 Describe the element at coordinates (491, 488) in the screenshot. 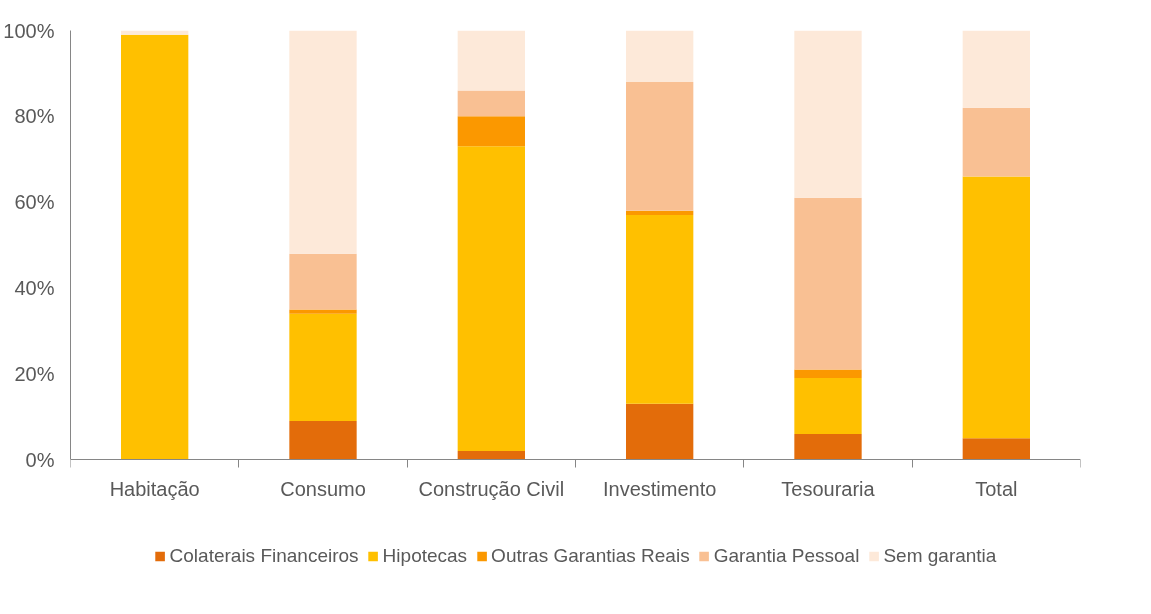

I see `x-tick-label: Construção Civil` at that location.